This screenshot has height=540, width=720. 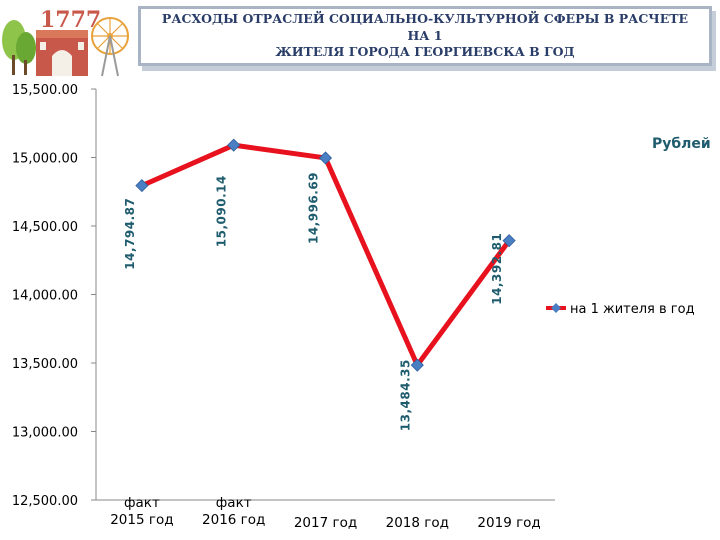 What do you see at coordinates (45, 90) in the screenshot?
I see `y-tick-label: 15,500.00` at bounding box center [45, 90].